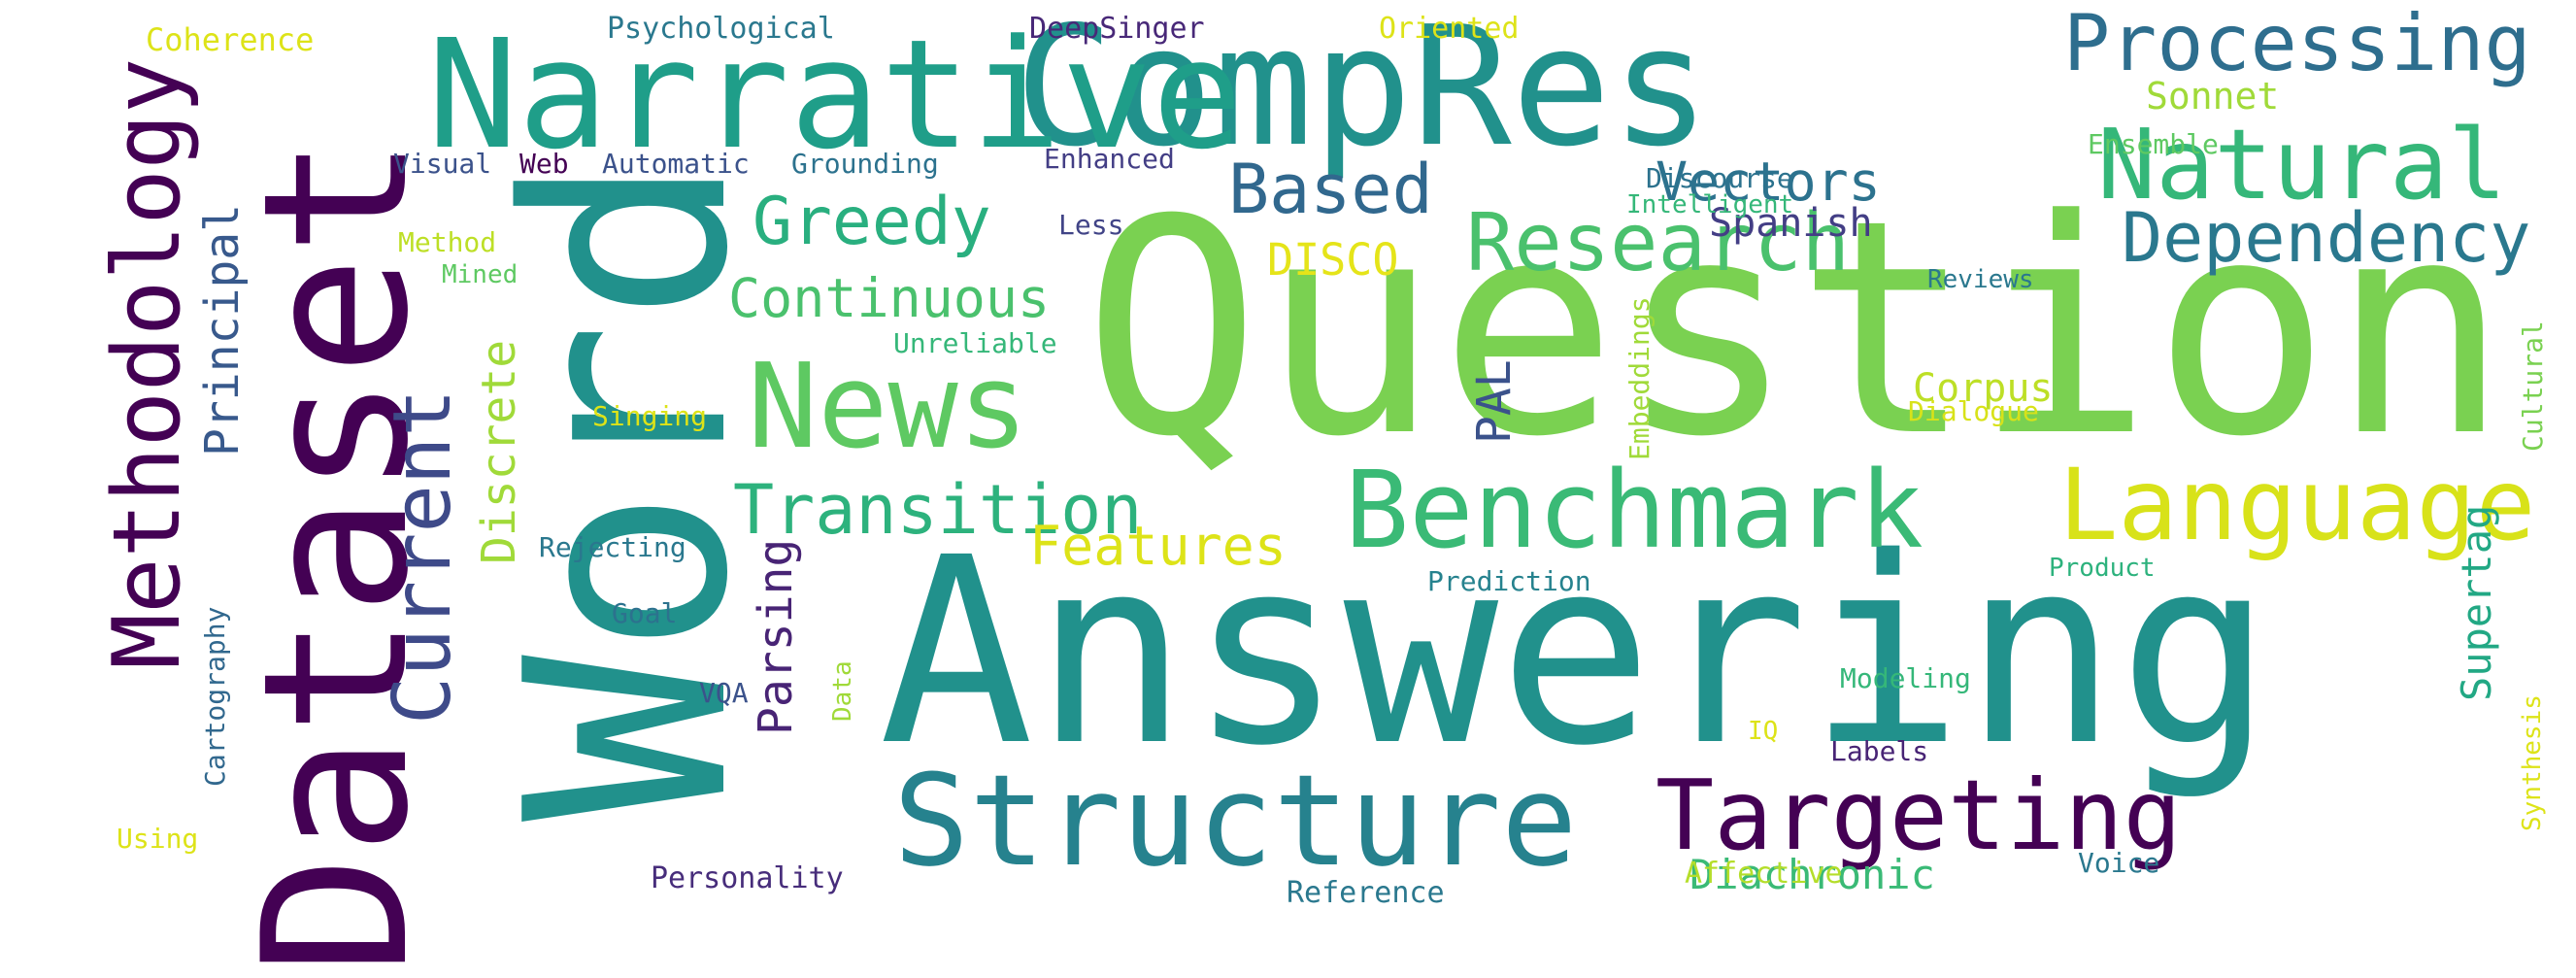 This screenshot has width=2576, height=978. Describe the element at coordinates (1719, 178) in the screenshot. I see `cloud-word-discourse: Discourse` at that location.